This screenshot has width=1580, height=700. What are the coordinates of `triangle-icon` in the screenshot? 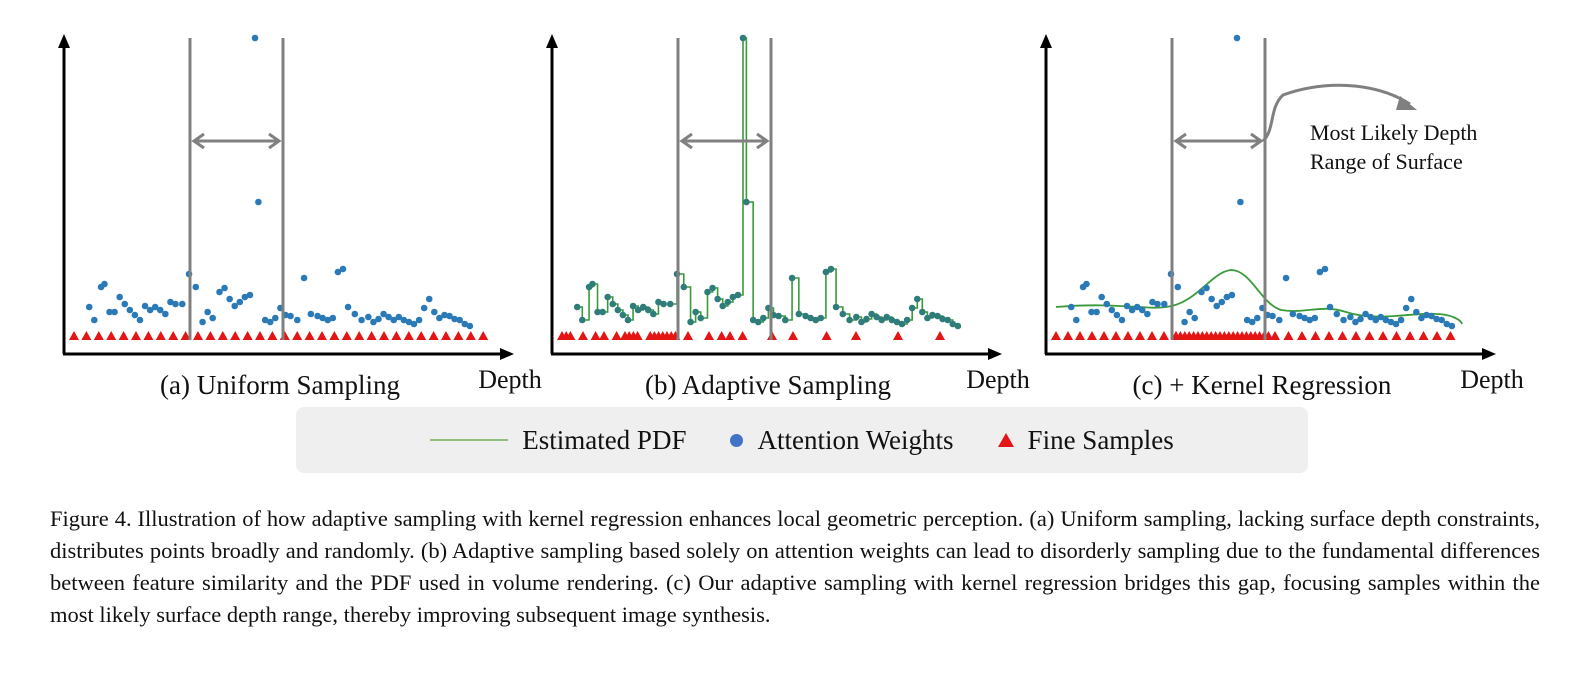 It's located at (1005, 440).